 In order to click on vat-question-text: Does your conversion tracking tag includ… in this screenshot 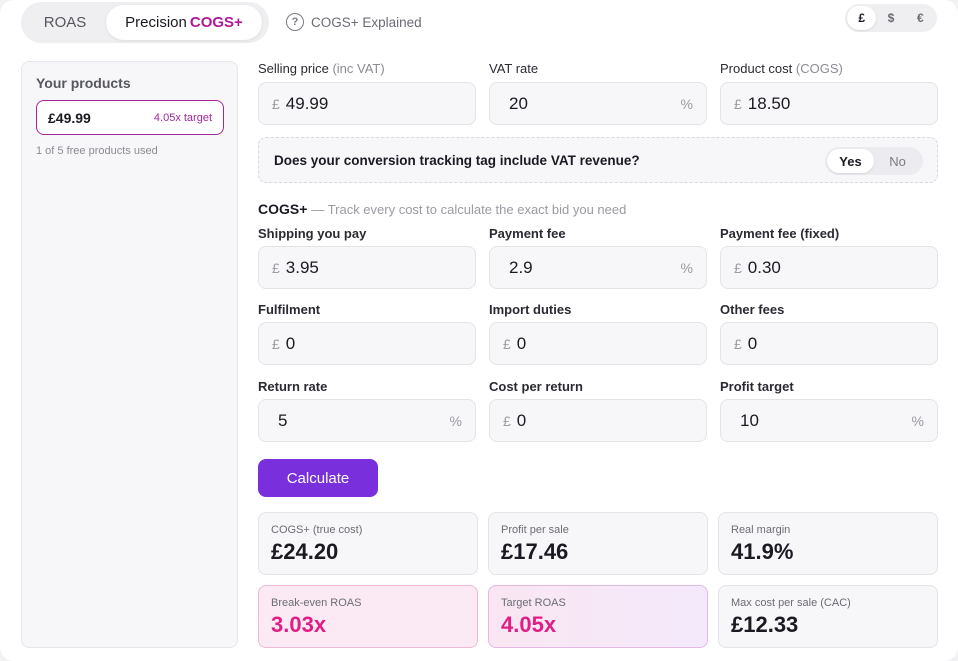, I will do `click(457, 160)`.